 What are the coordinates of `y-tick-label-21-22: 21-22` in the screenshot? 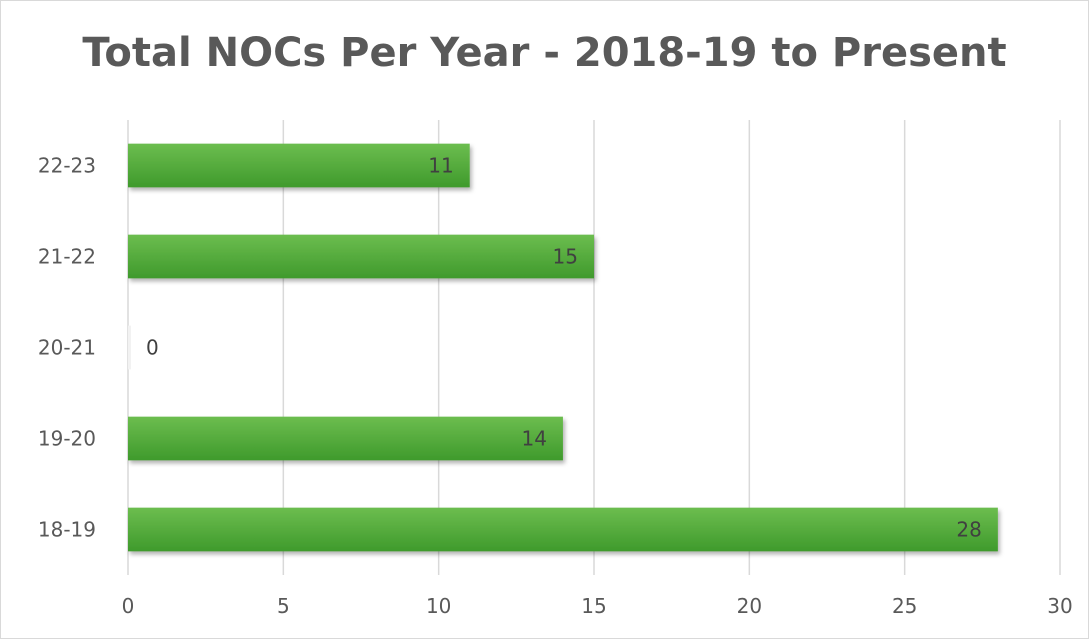 It's located at (67, 257).